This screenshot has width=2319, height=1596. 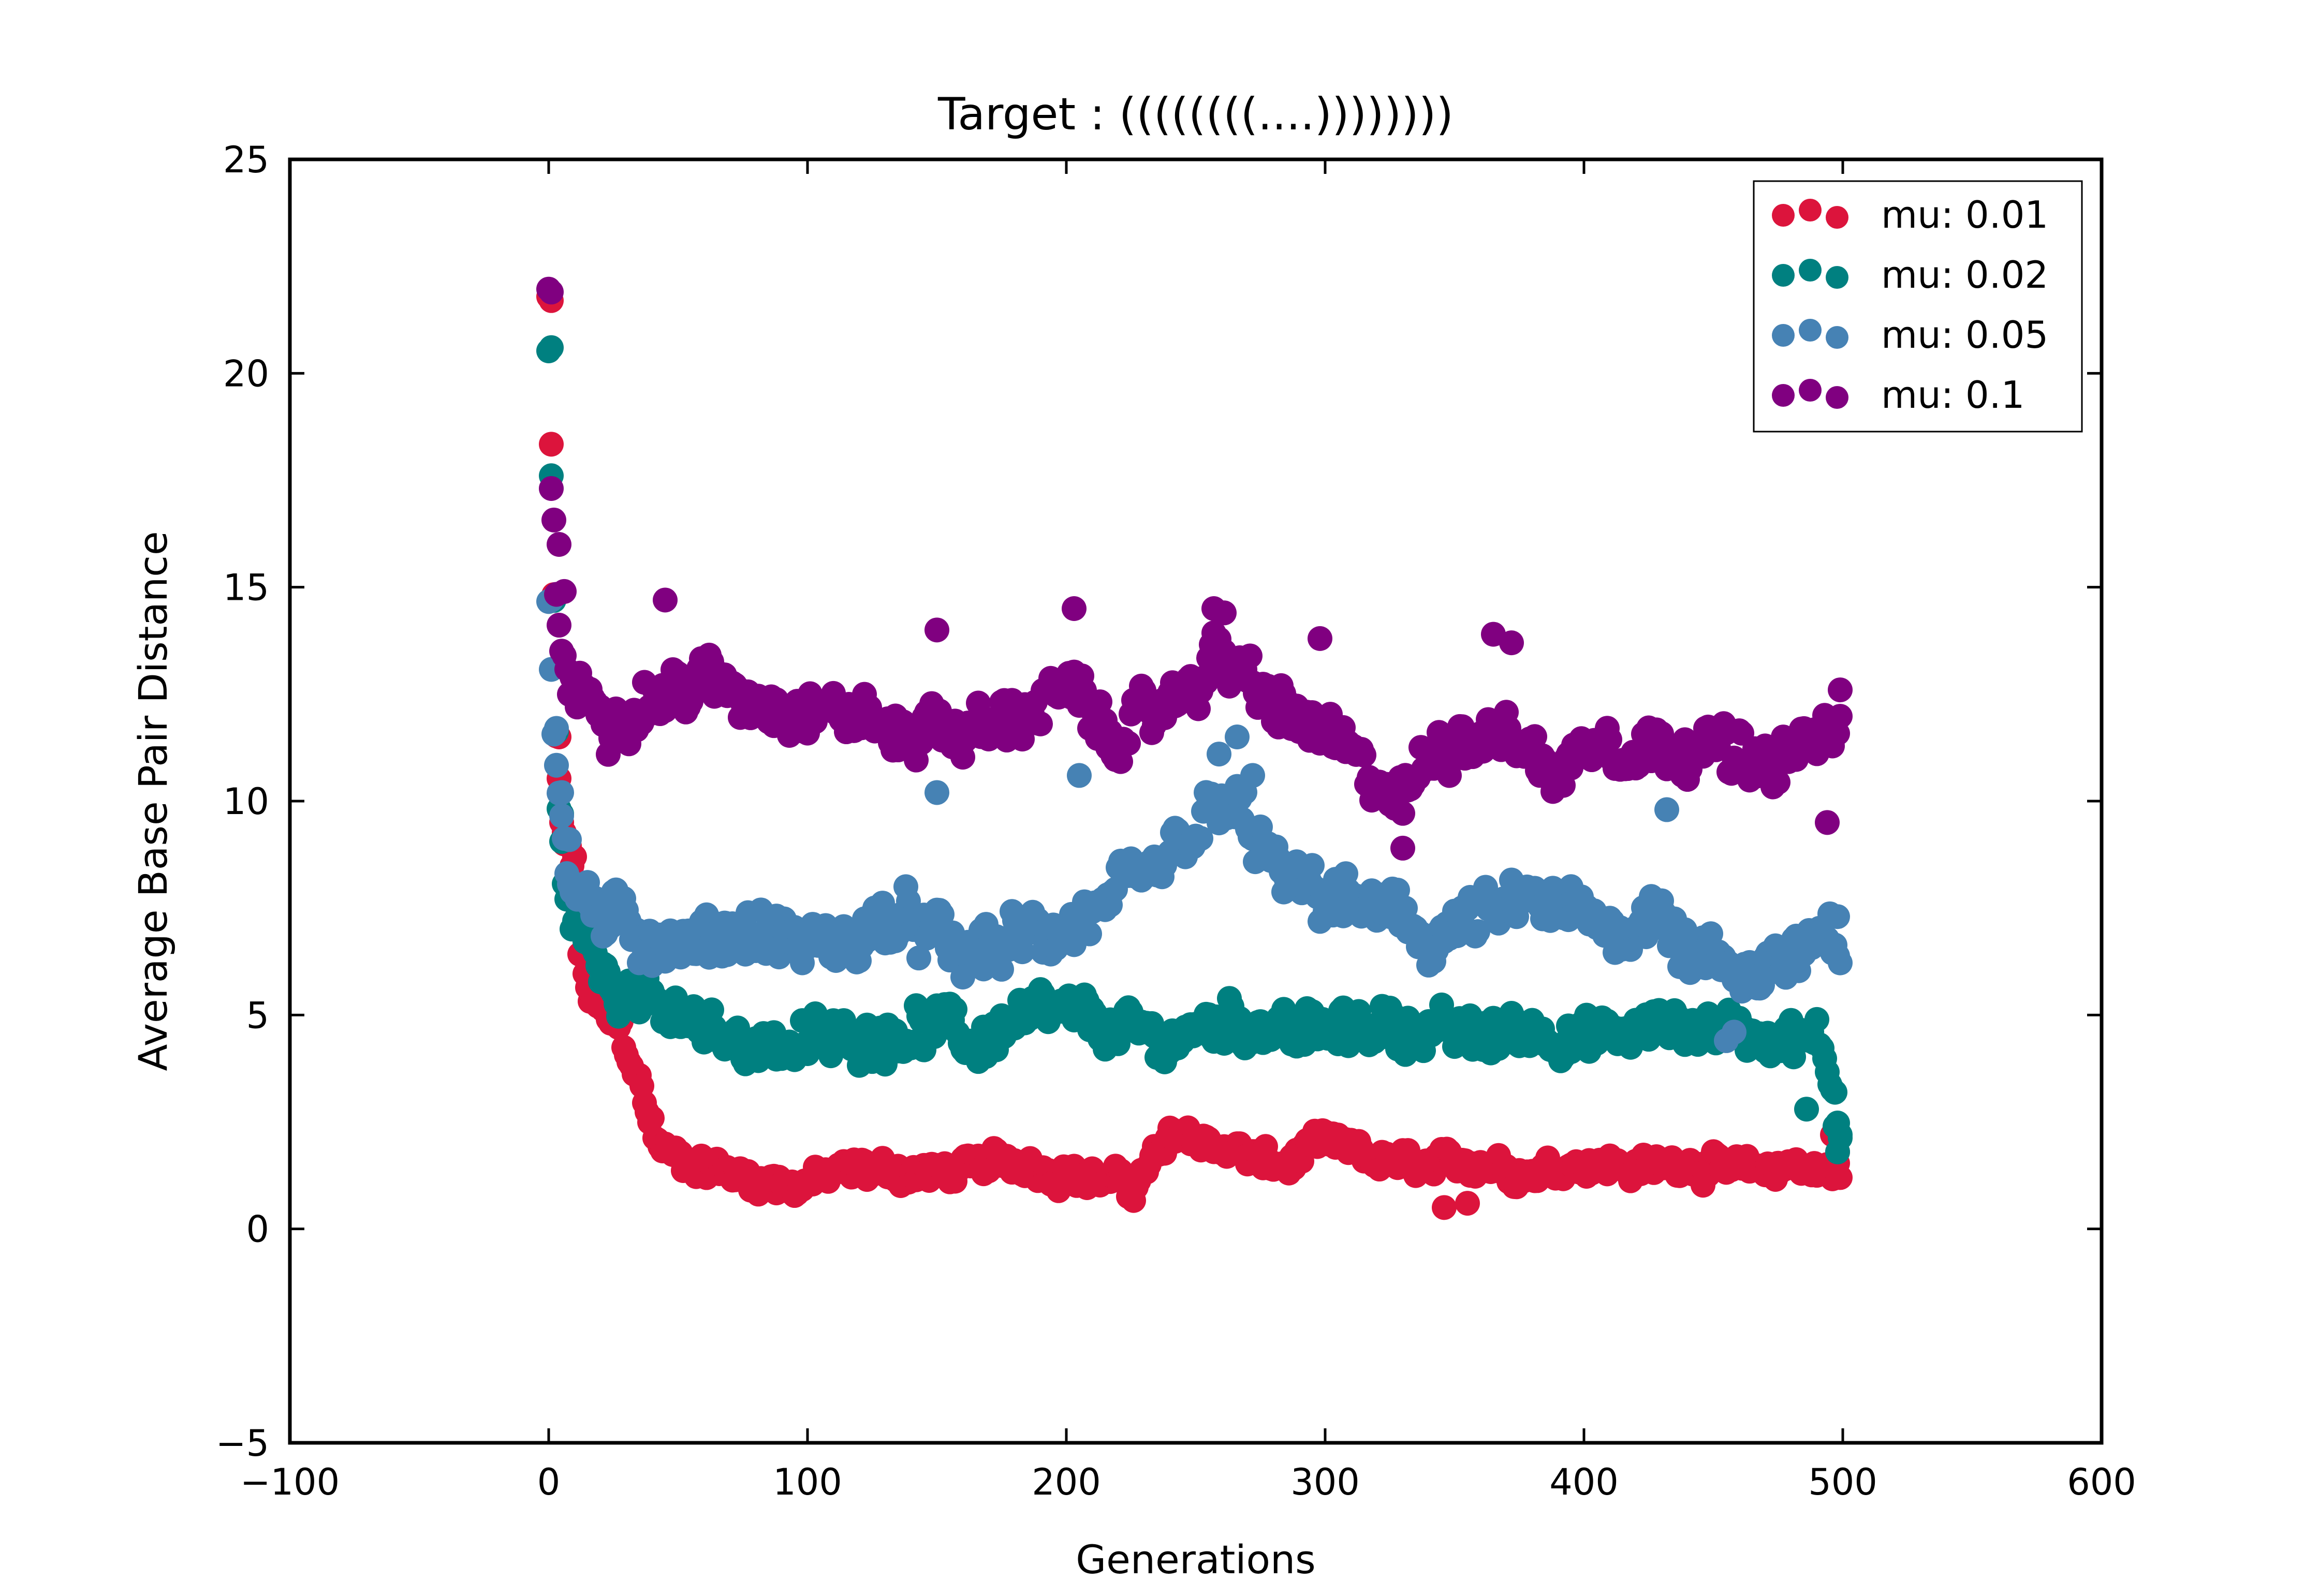 What do you see at coordinates (549, 1482) in the screenshot?
I see `x-tick-label: 0` at bounding box center [549, 1482].